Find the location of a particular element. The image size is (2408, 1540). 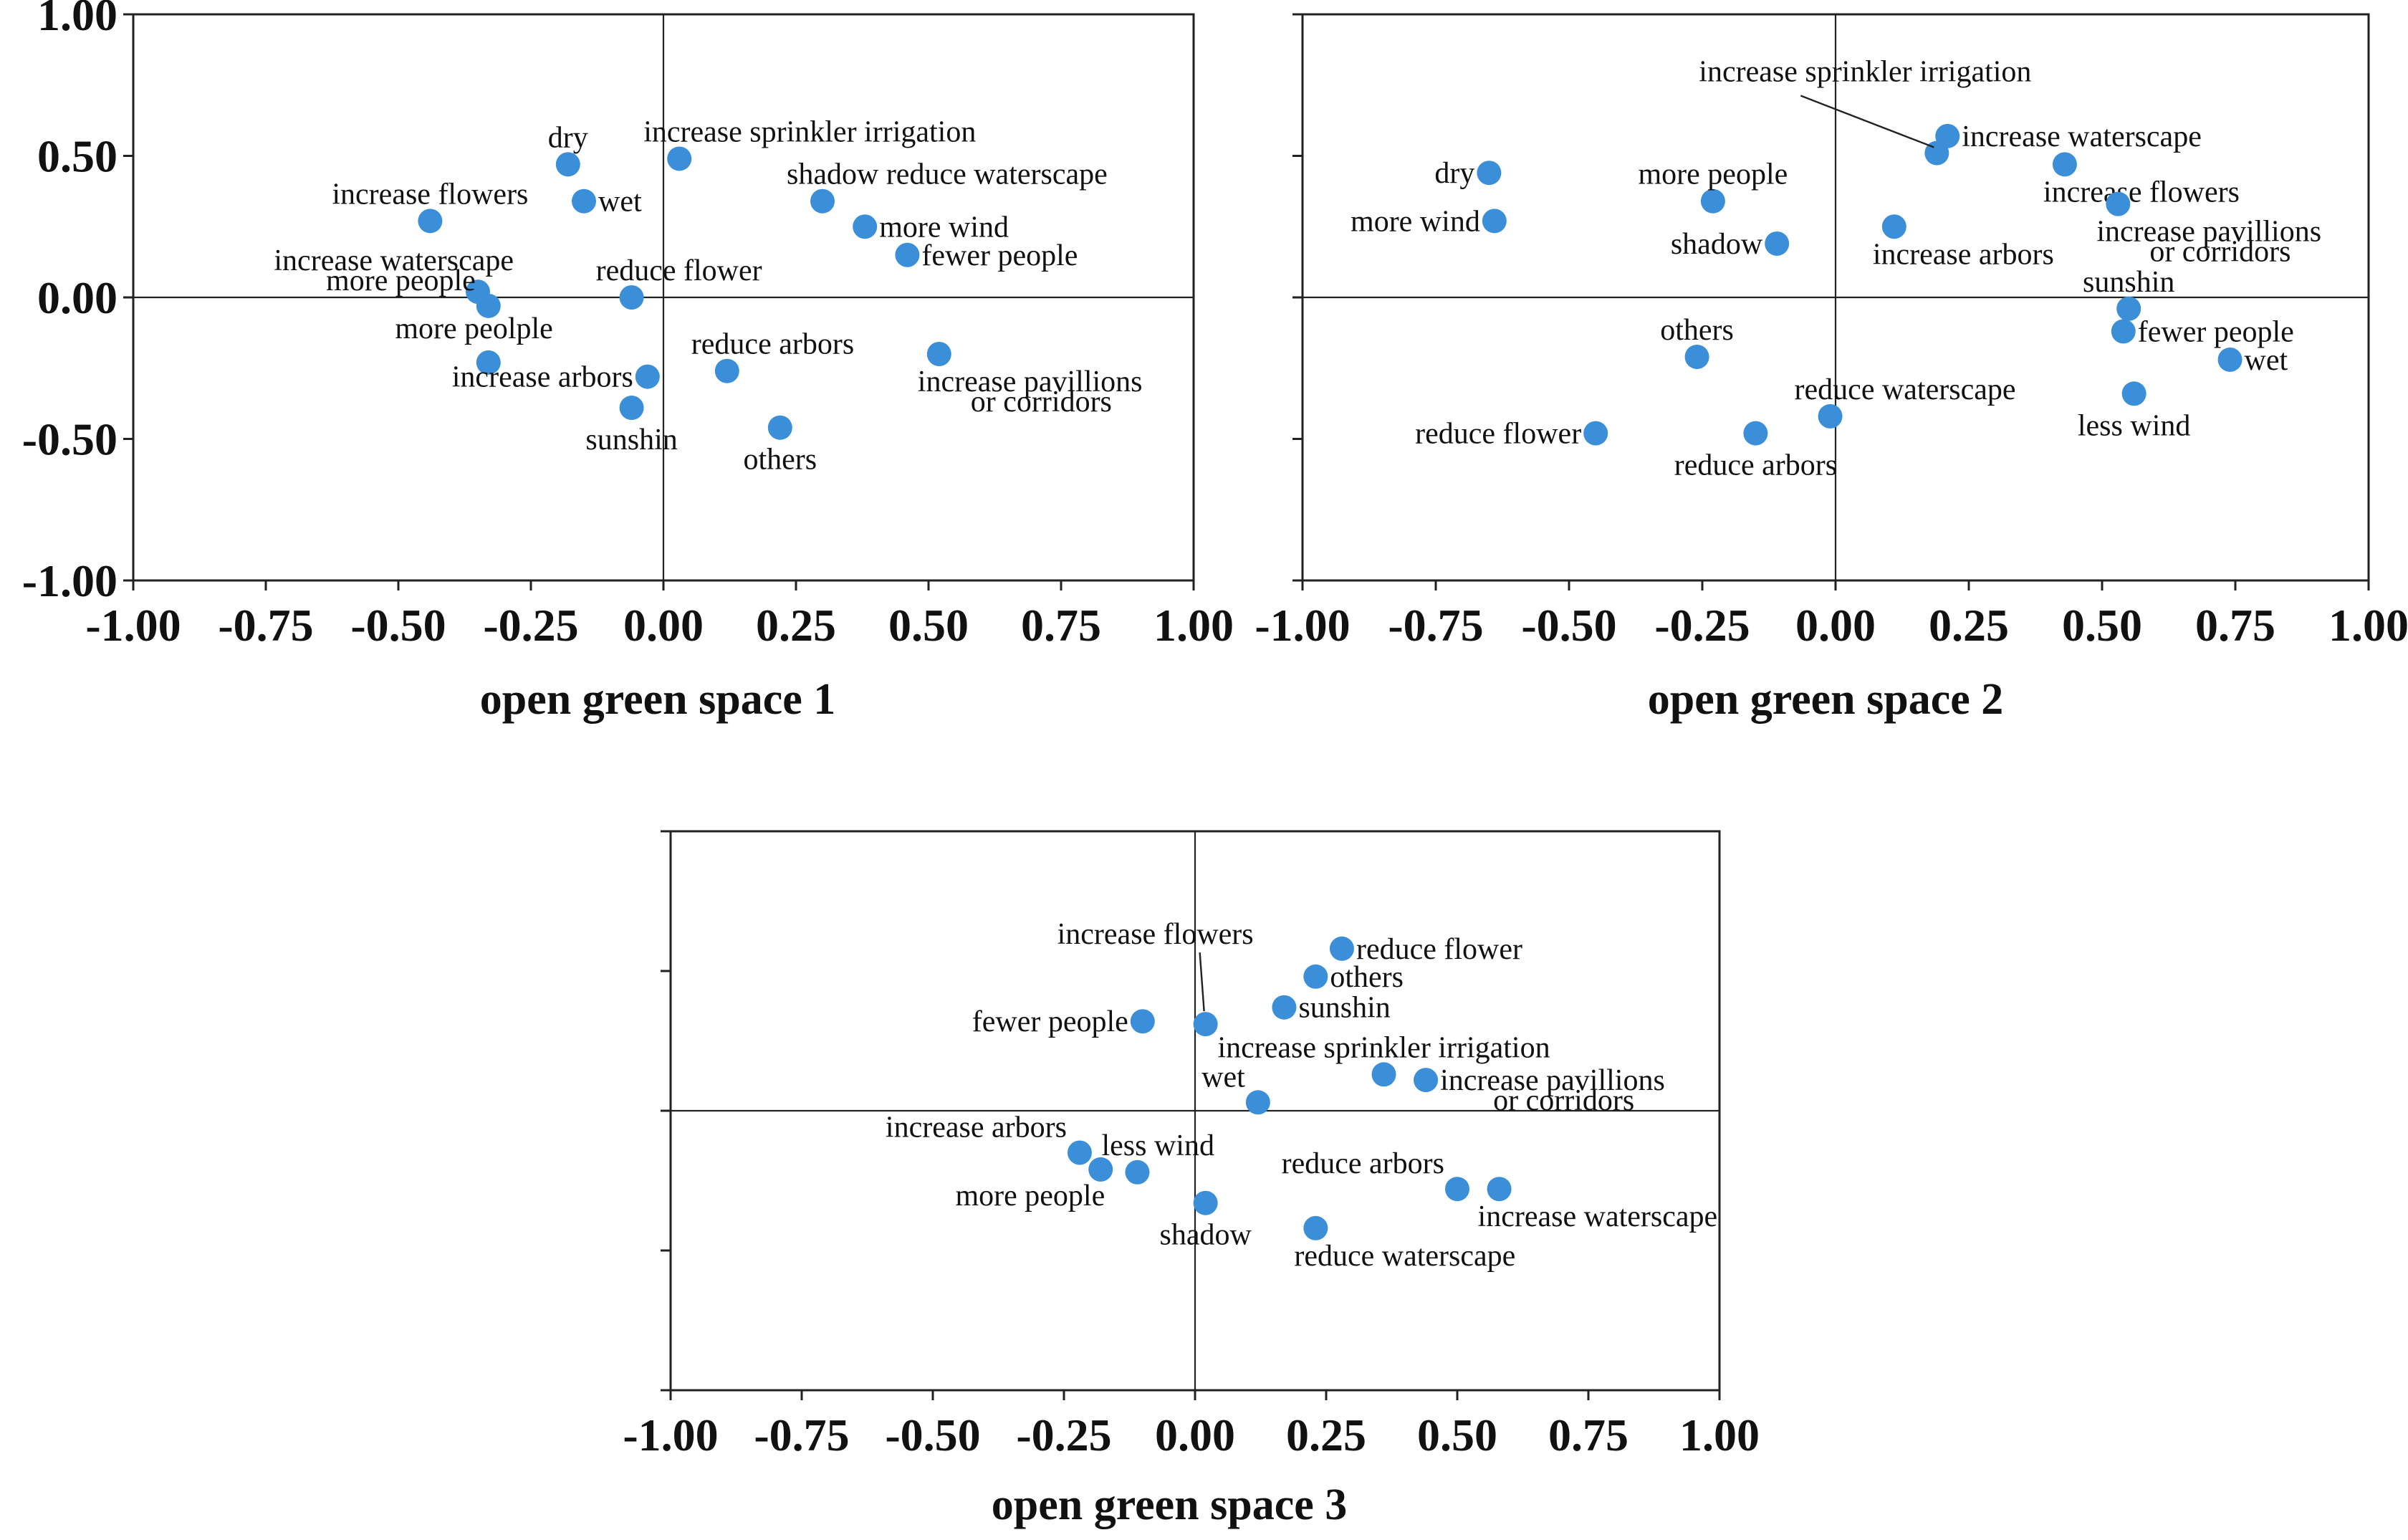

point-label: more people is located at coordinates (1713, 174).